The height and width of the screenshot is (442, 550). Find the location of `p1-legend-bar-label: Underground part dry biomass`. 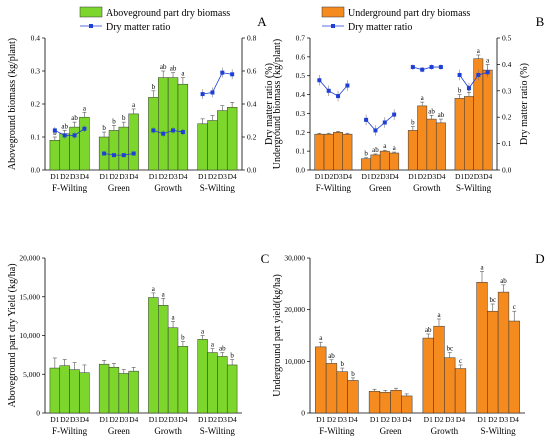

p1-legend-bar-label: Underground part dry biomass is located at coordinates (409, 13).